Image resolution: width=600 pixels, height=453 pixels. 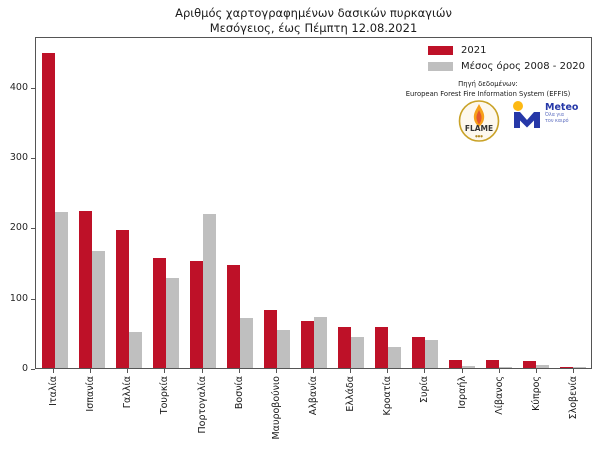 What do you see at coordinates (276, 408) in the screenshot?
I see `x-label-7: Μαυροβούνιο` at bounding box center [276, 408].